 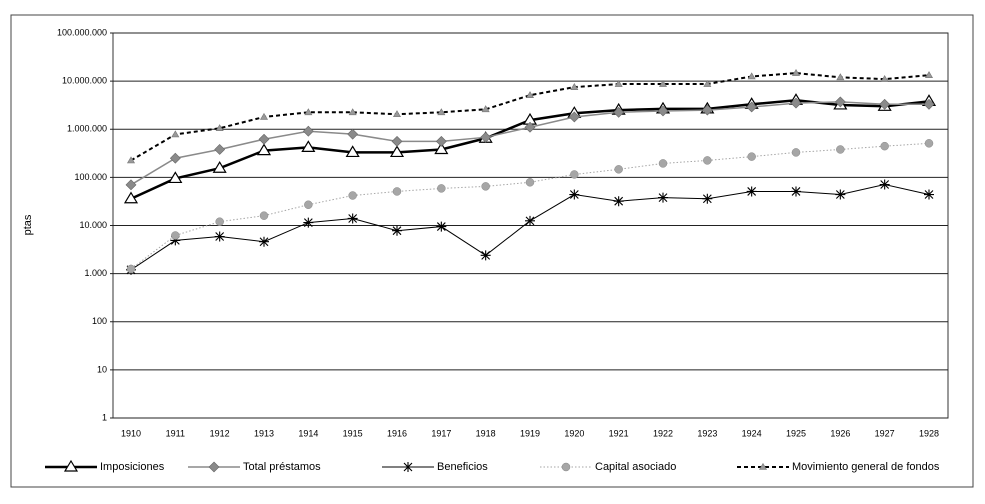 What do you see at coordinates (353, 433) in the screenshot?
I see `x-tick-label: 1915` at bounding box center [353, 433].